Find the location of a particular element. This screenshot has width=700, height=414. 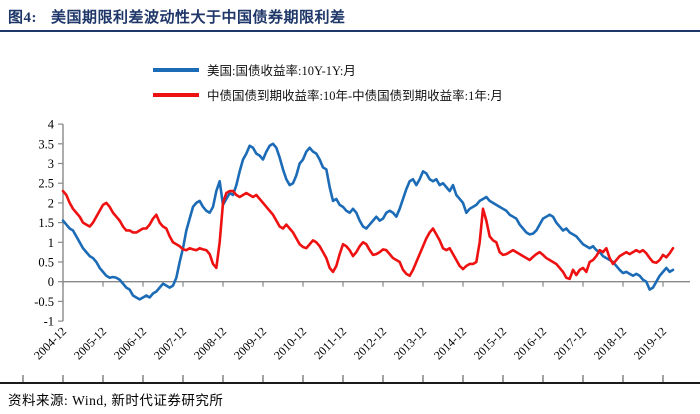

x-axis-tick-label: 2009-12 is located at coordinates (250, 343).